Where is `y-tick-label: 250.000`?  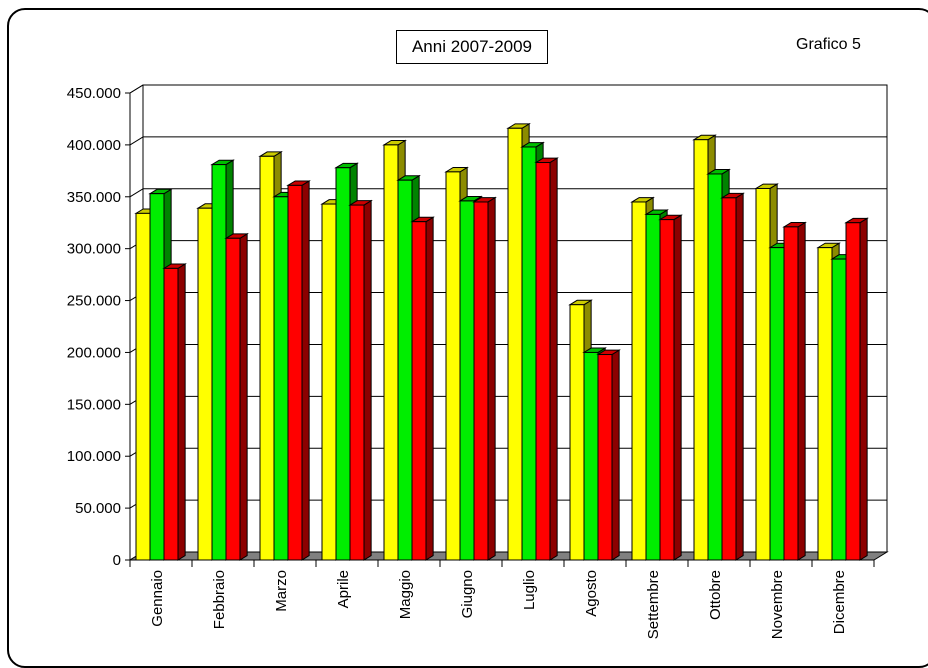 y-tick-label: 250.000 is located at coordinates (94, 301).